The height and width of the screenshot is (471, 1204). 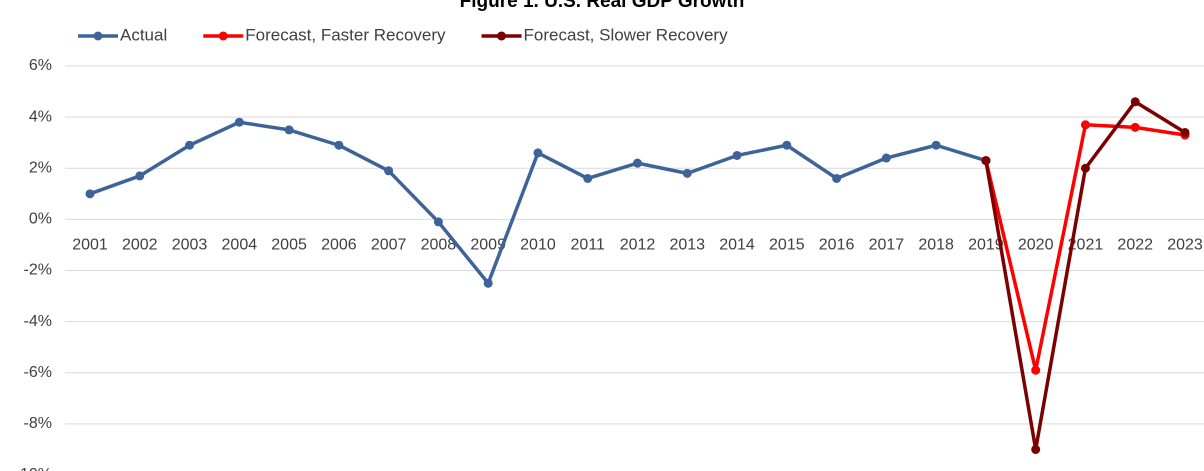 I want to click on chart-title: Figure 1. U.S. Real GDP Growth, so click(x=602, y=6).